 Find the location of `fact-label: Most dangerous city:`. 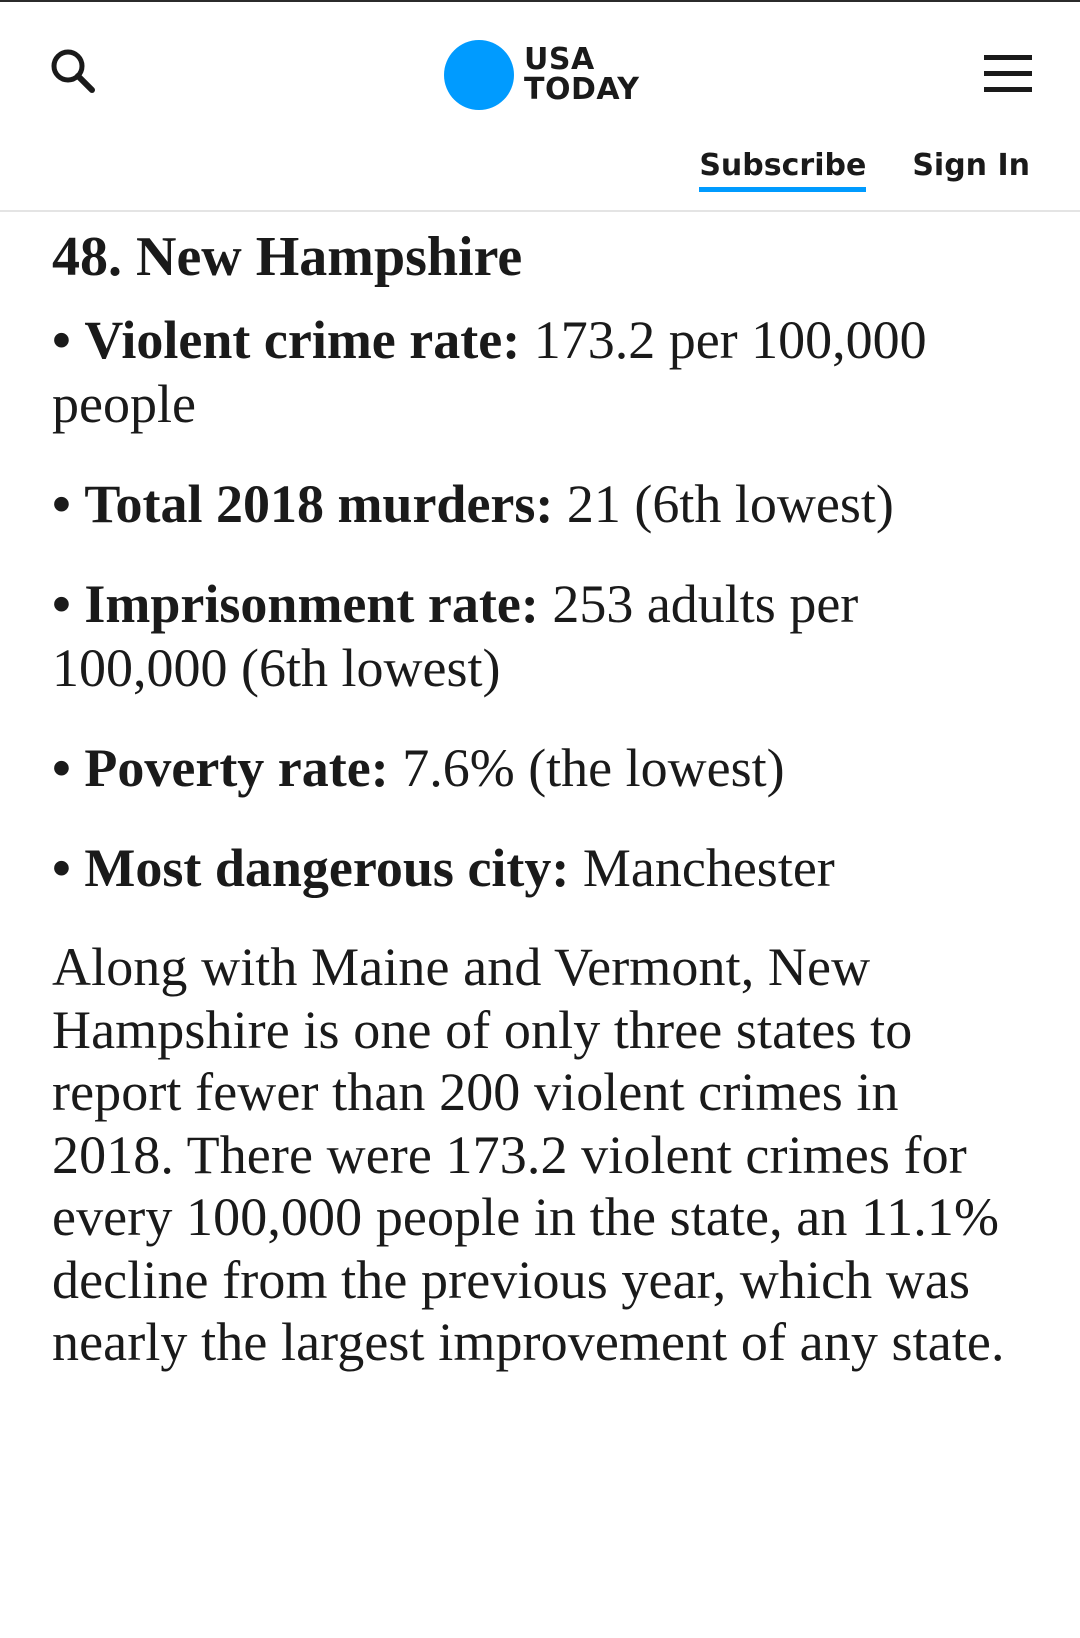

fact-label: Most dangerous city: is located at coordinates (327, 868).